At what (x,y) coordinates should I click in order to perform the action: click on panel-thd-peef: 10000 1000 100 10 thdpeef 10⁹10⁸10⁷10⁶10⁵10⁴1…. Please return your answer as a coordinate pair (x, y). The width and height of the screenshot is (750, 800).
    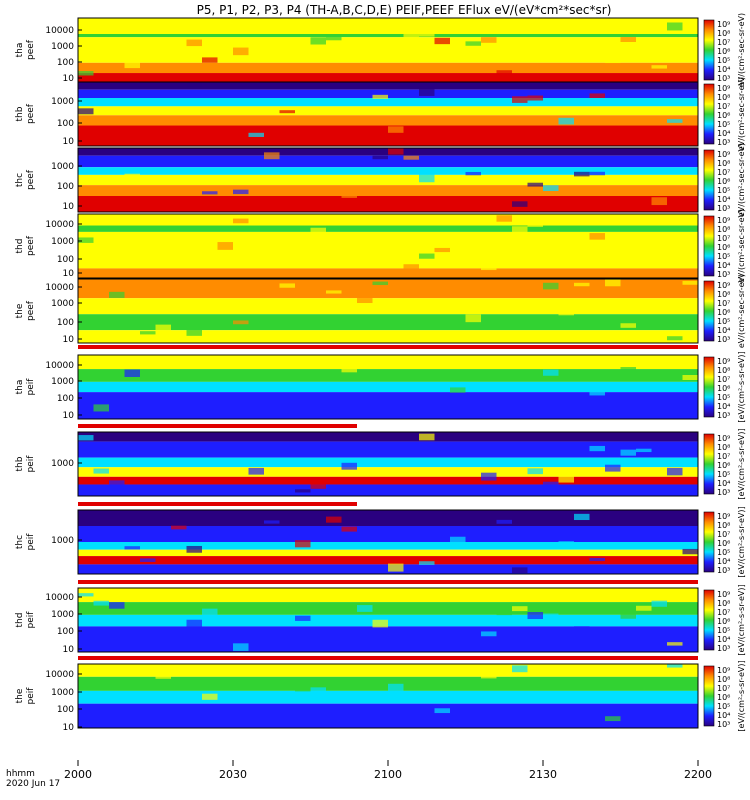
    Looking at the image, I should click on (380, 246).